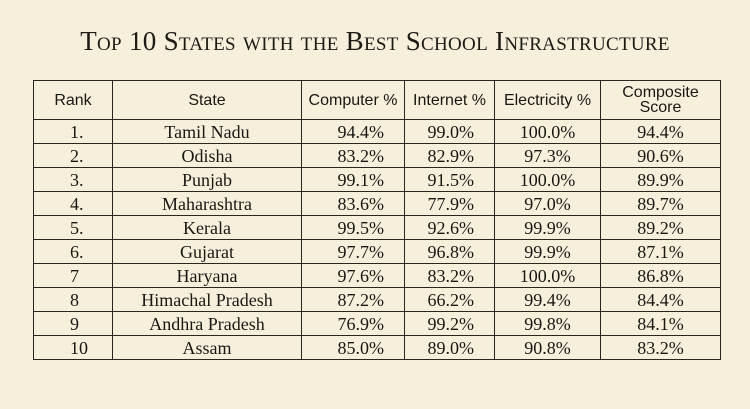  I want to click on cell-composite-score: 84.1%, so click(660, 323).